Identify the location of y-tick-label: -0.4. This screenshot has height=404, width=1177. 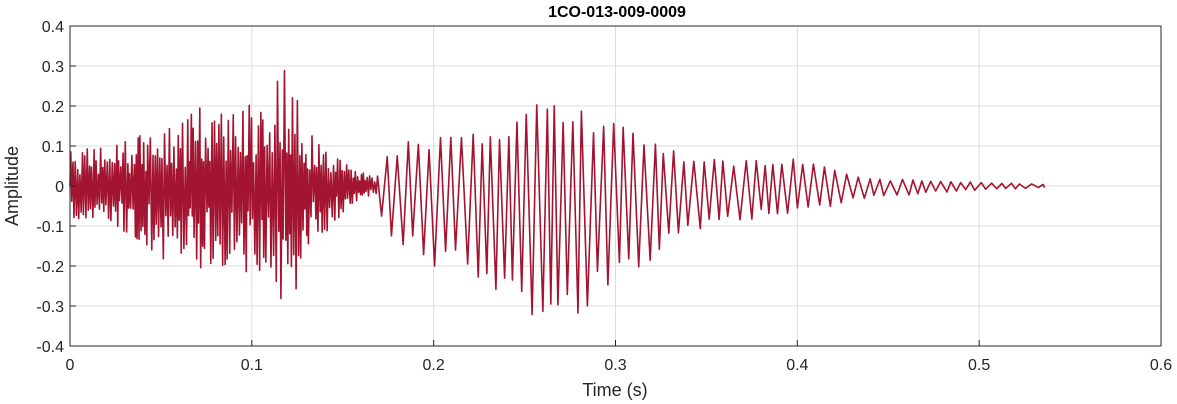
(50, 347).